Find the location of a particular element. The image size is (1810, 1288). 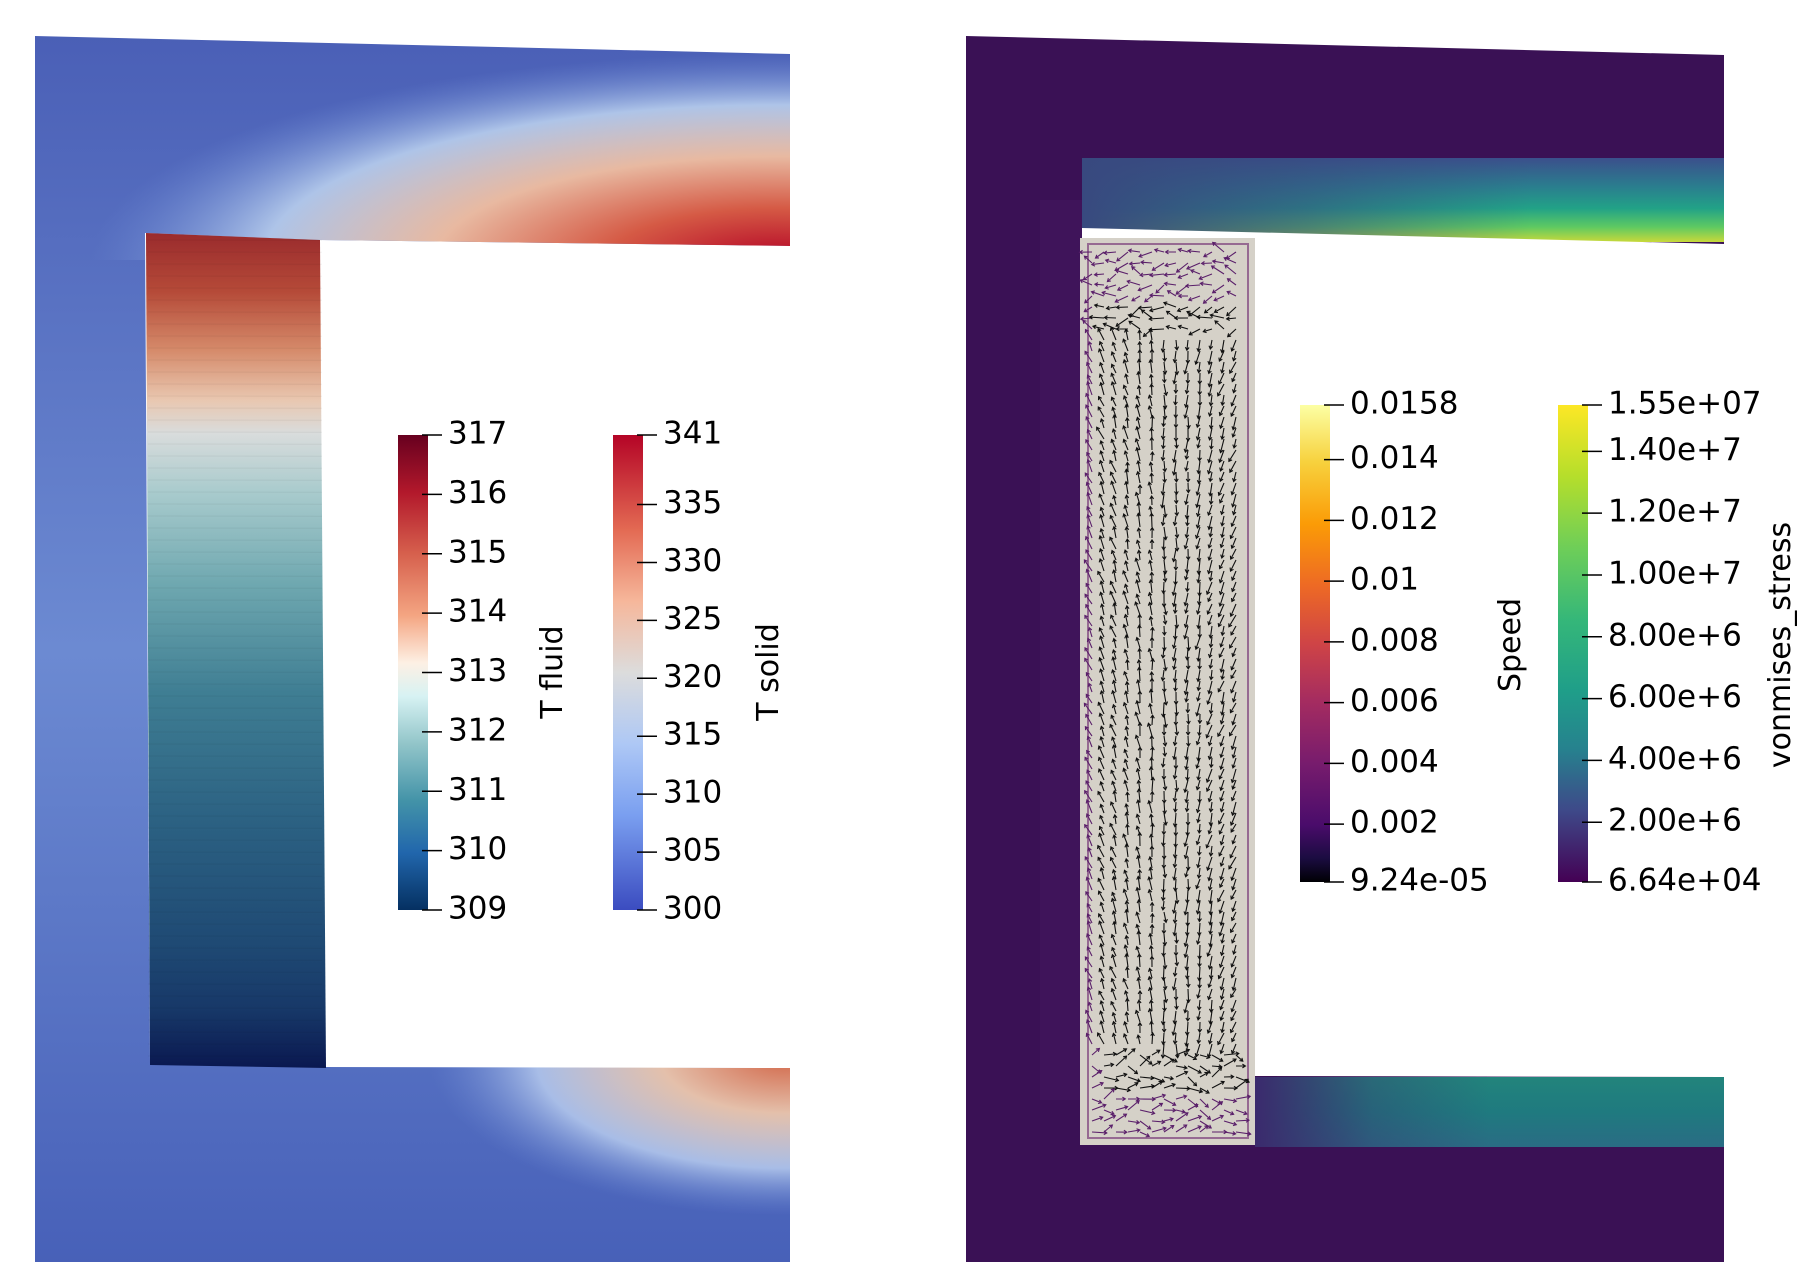

colorbar-title: T solid is located at coordinates (768, 672).